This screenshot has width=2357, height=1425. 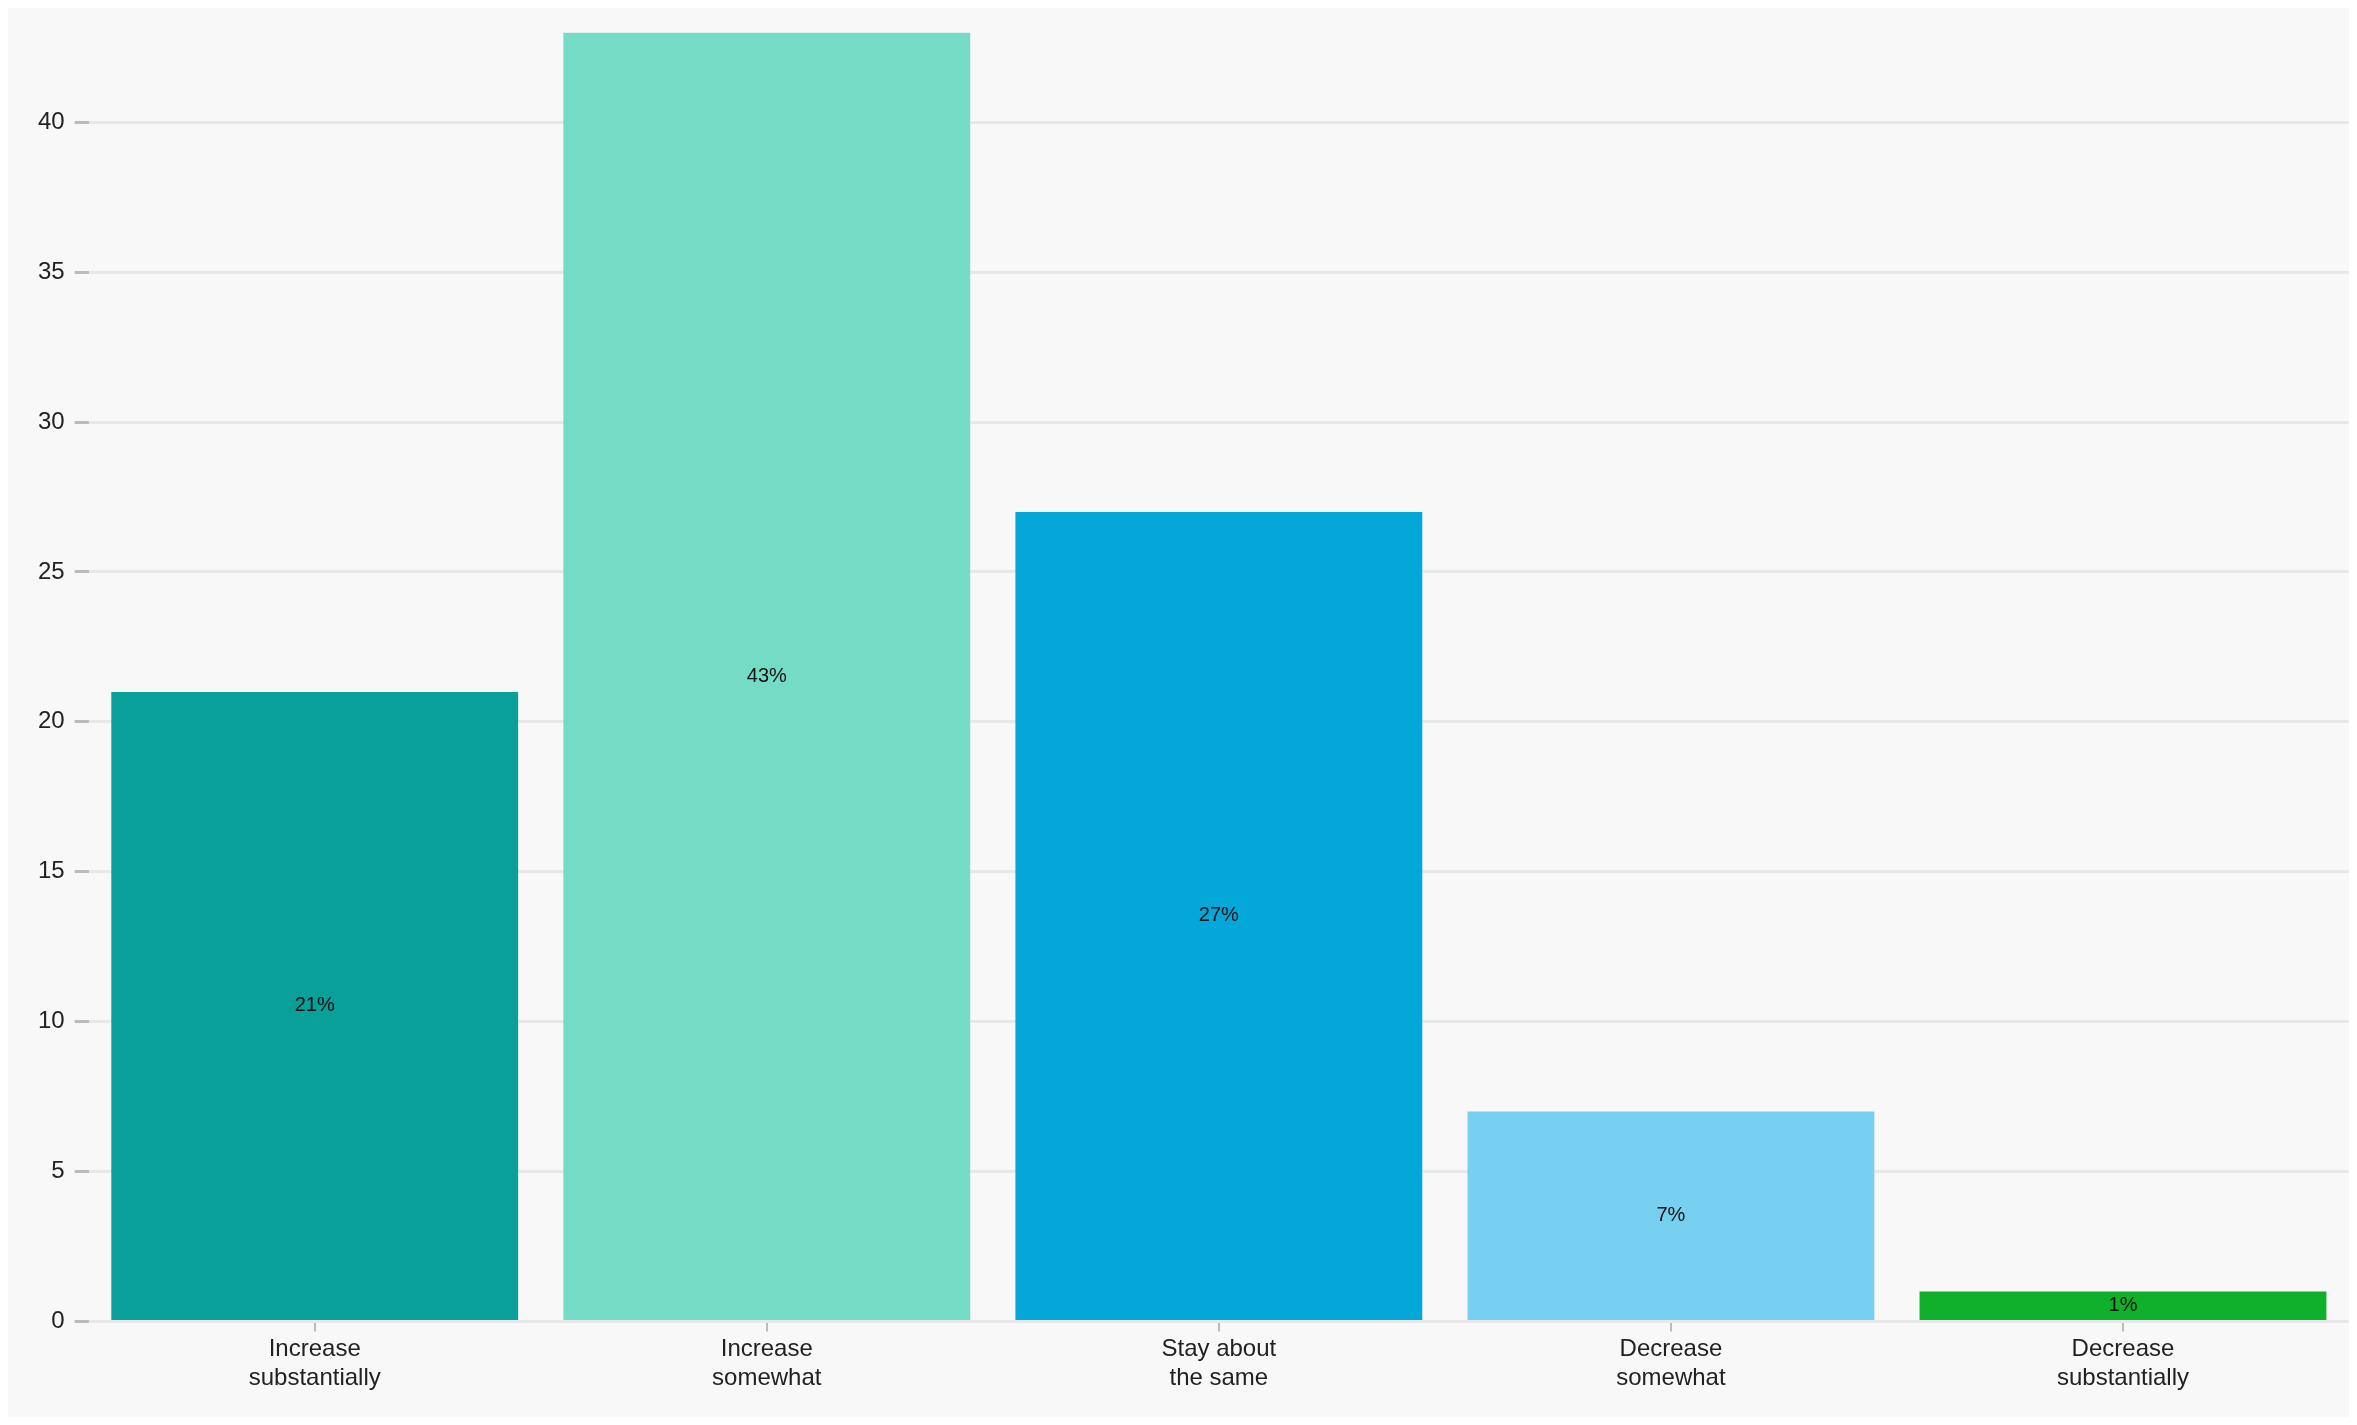 I want to click on y-tick-label: 10, so click(x=51, y=1020).